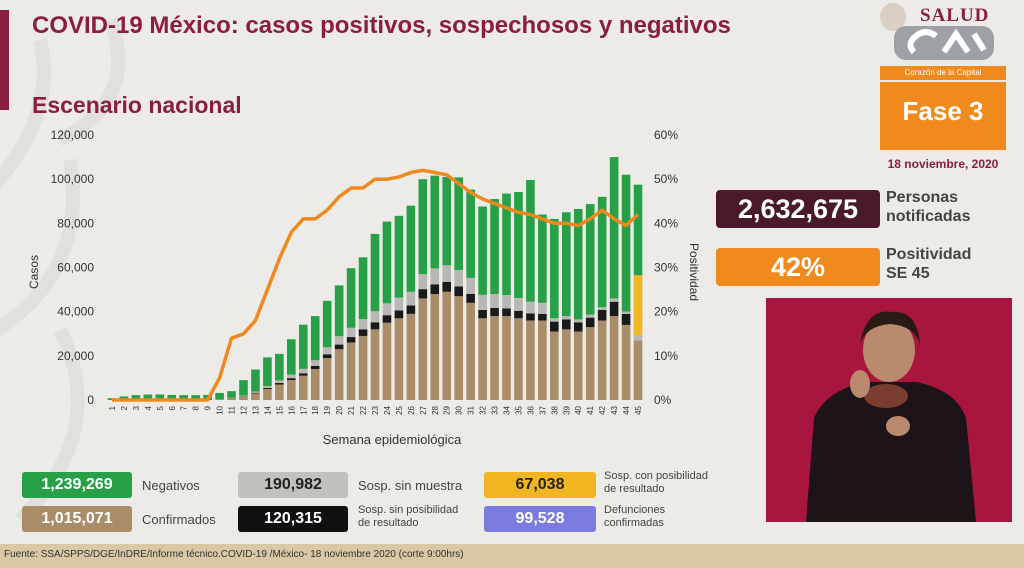 The height and width of the screenshot is (568, 1024). Describe the element at coordinates (614, 409) in the screenshot. I see `x-tick-label: 43` at that location.